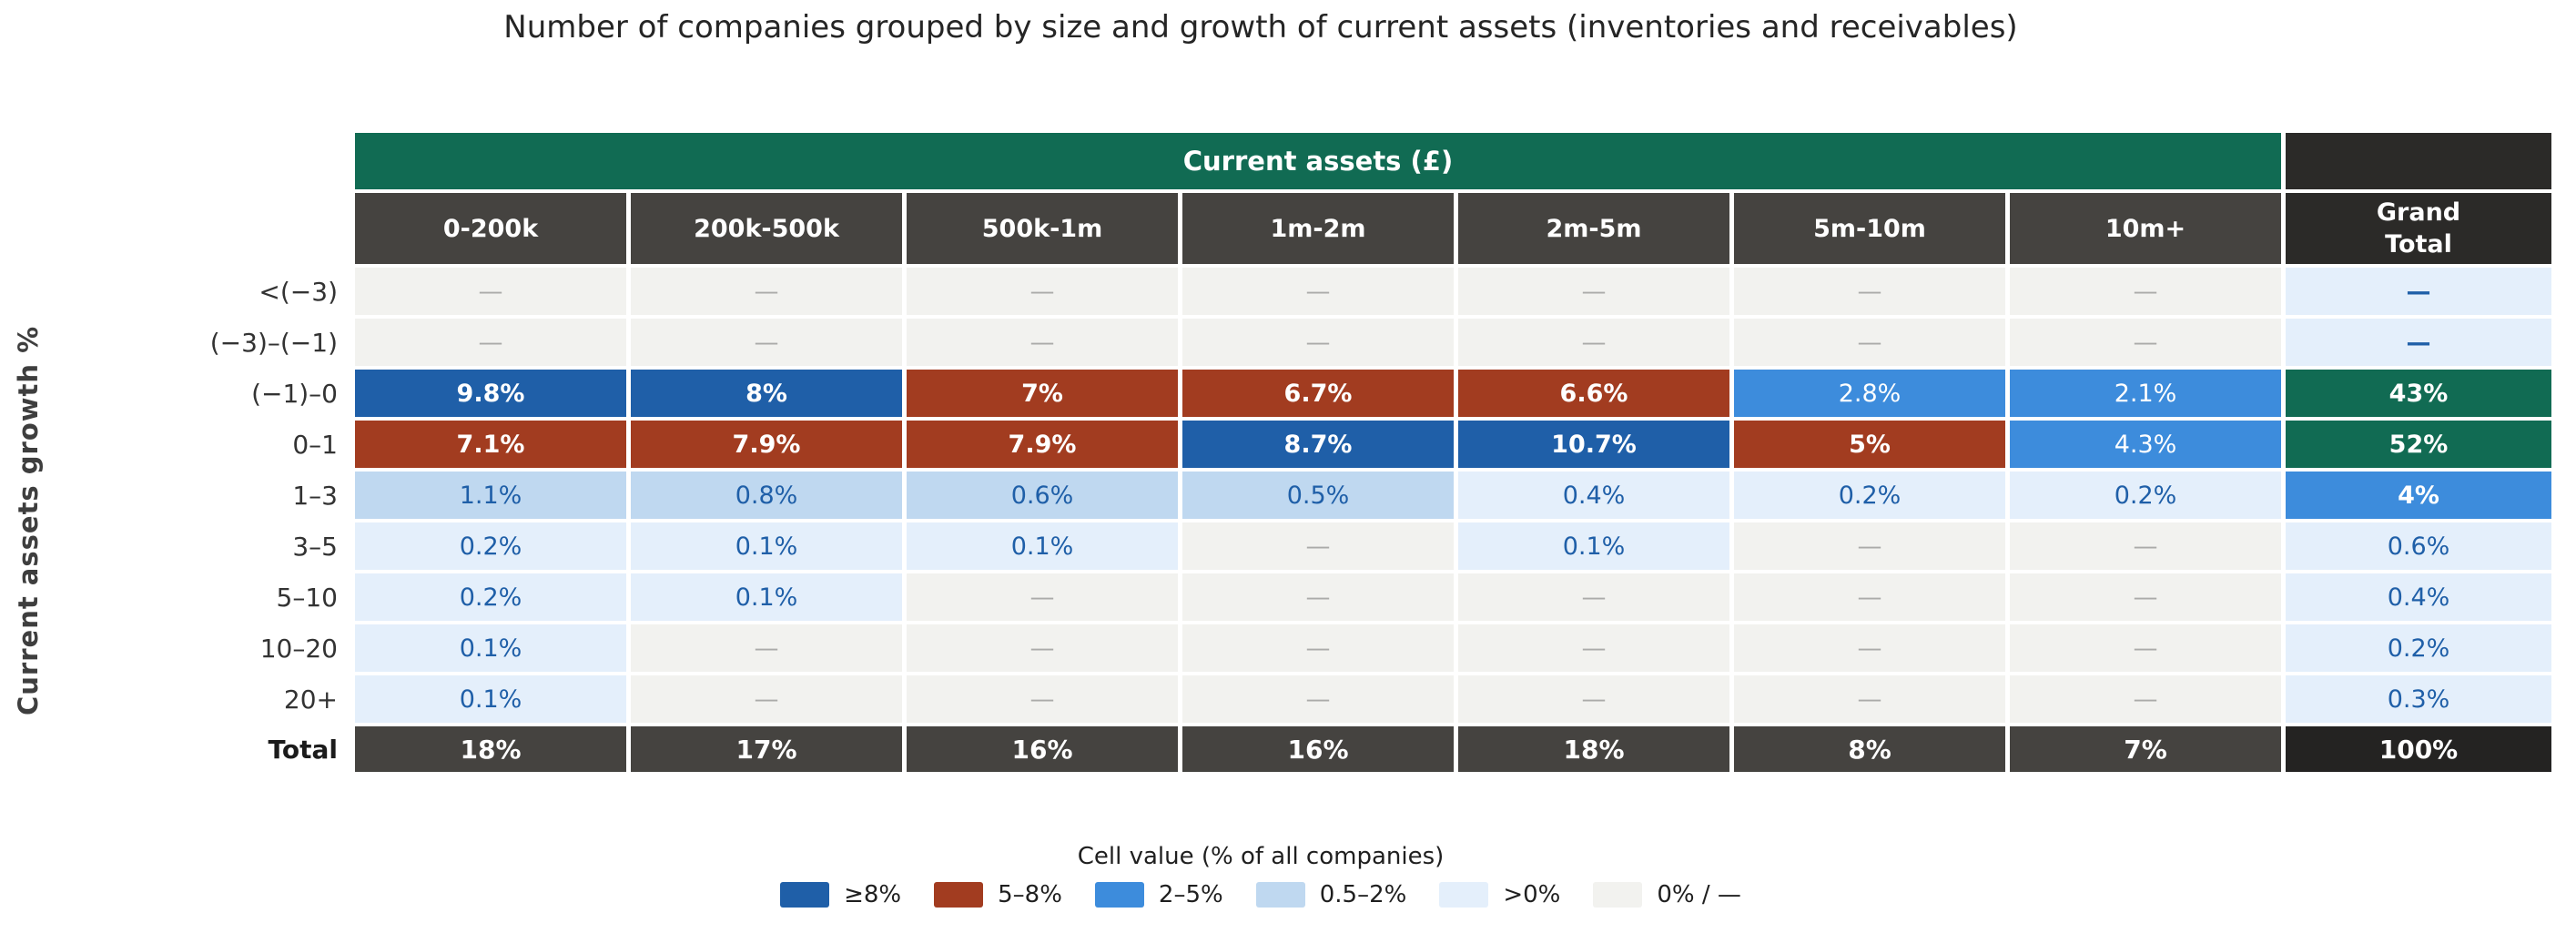  I want to click on legend-item: 0.5–2%, so click(1331, 894).